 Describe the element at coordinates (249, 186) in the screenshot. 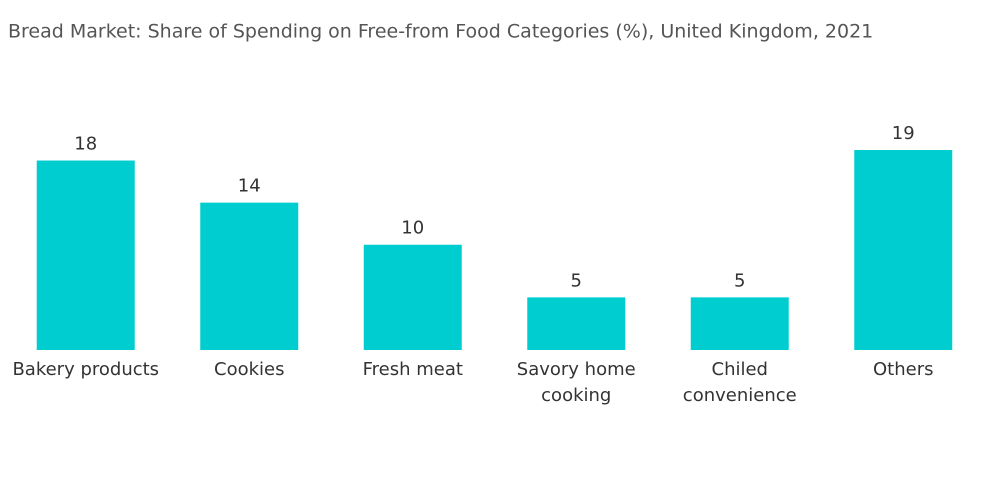

I see `value-label: 14` at that location.